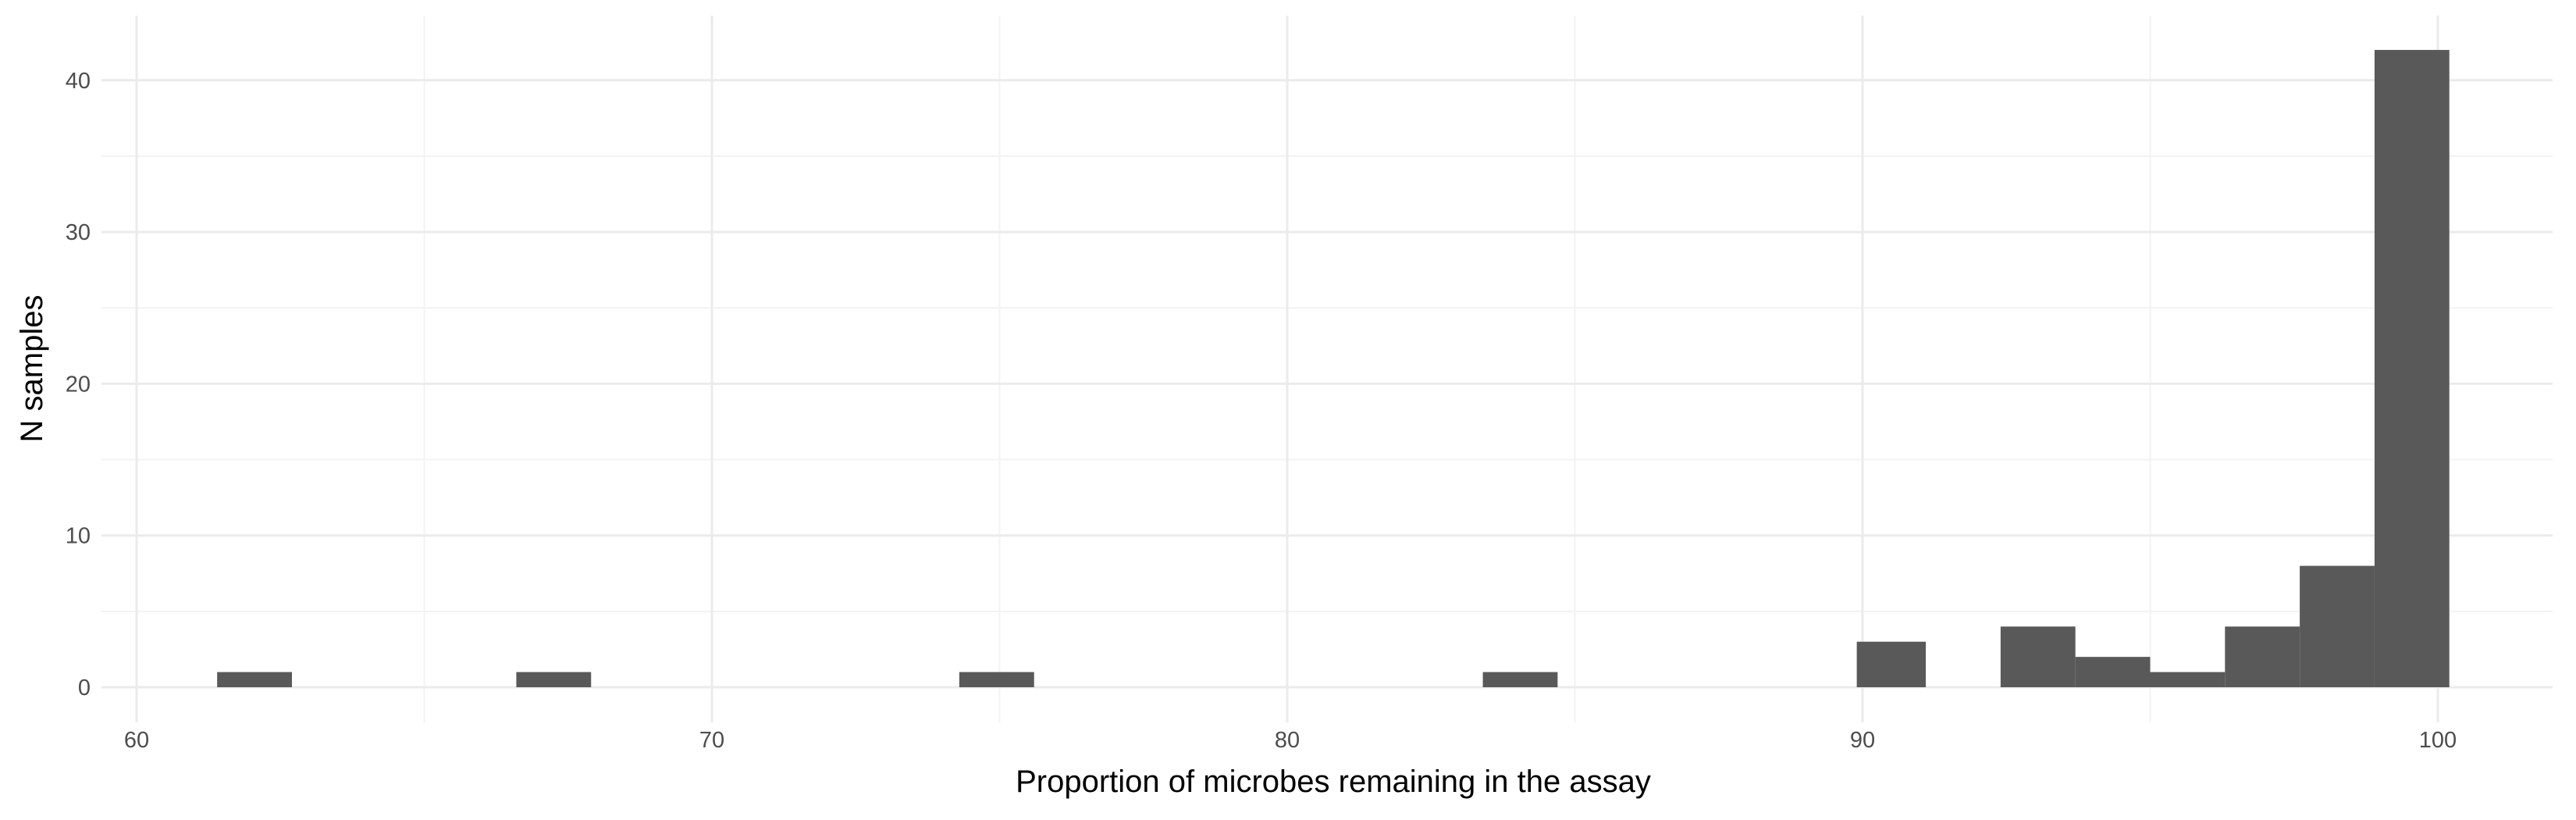 The height and width of the screenshot is (820, 2576). I want to click on x-tick-label: 60, so click(136, 740).